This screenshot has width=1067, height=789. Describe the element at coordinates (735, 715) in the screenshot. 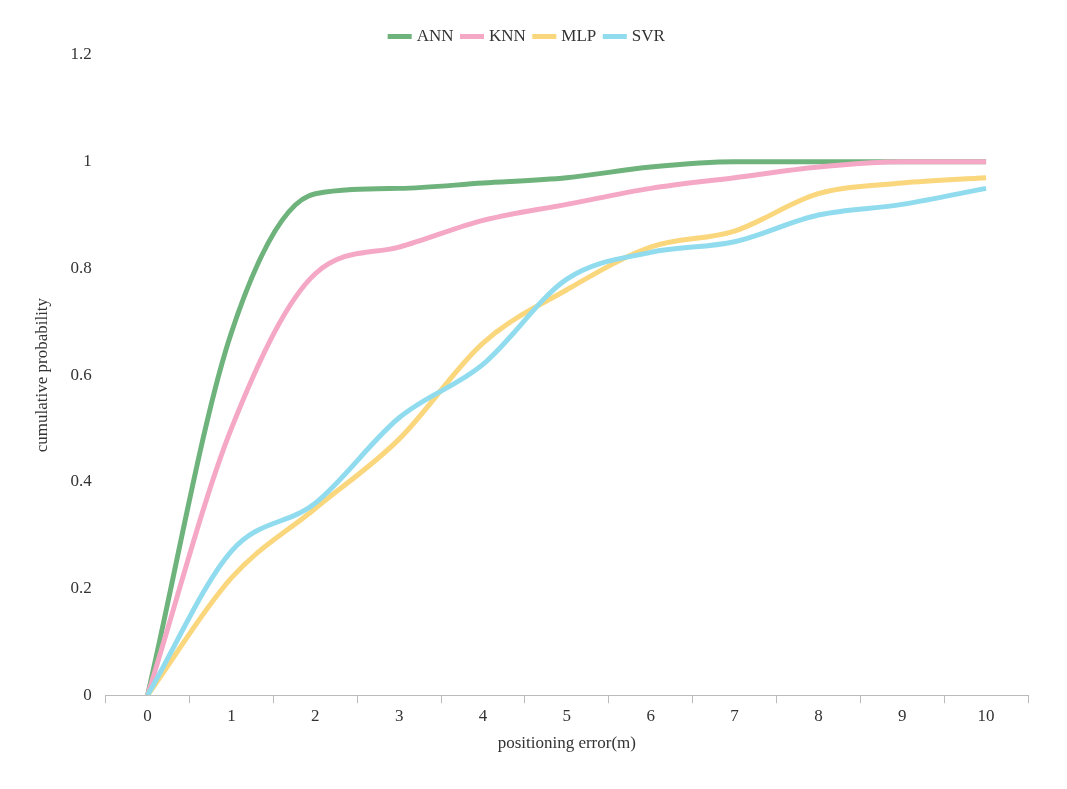

I see `x-tick-label: 7` at that location.